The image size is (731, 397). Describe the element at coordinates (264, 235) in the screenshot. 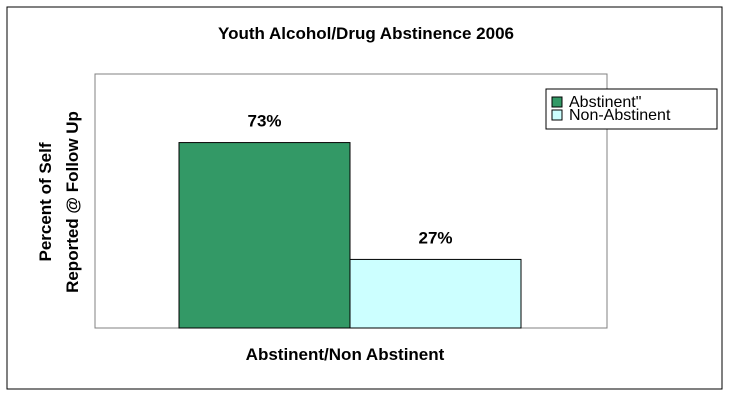

I see `bar-abstinent` at that location.